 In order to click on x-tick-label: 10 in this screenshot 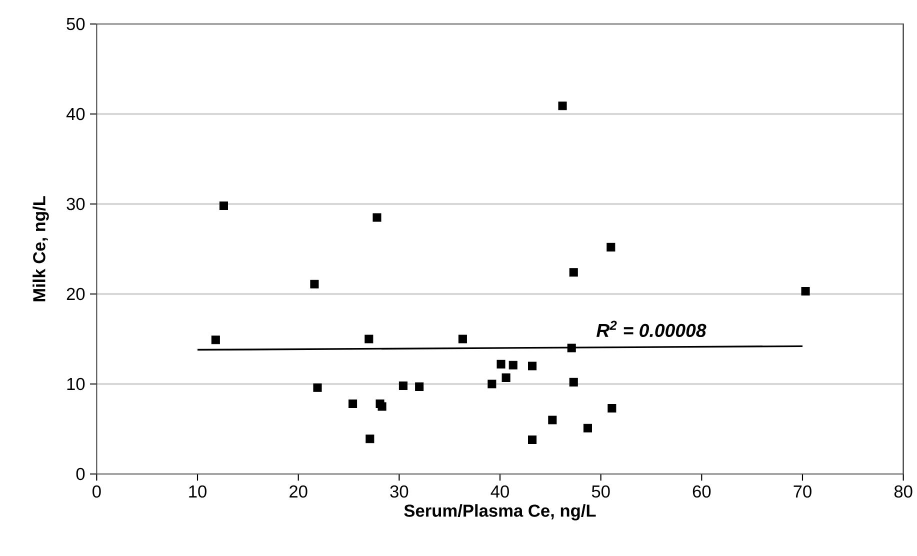, I will do `click(197, 491)`.